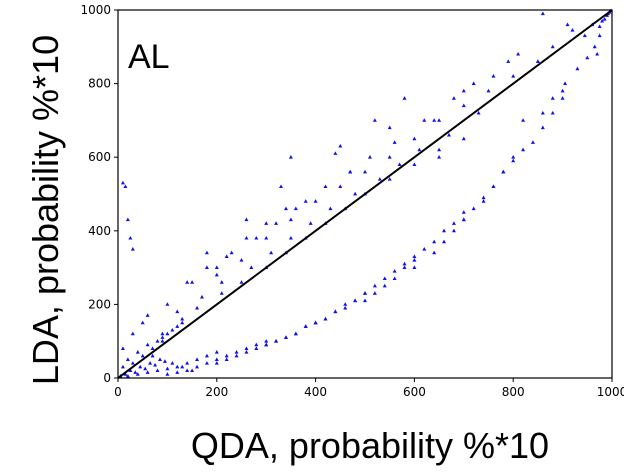 The image size is (624, 473). I want to click on y-tick-label: 400, so click(99, 231).